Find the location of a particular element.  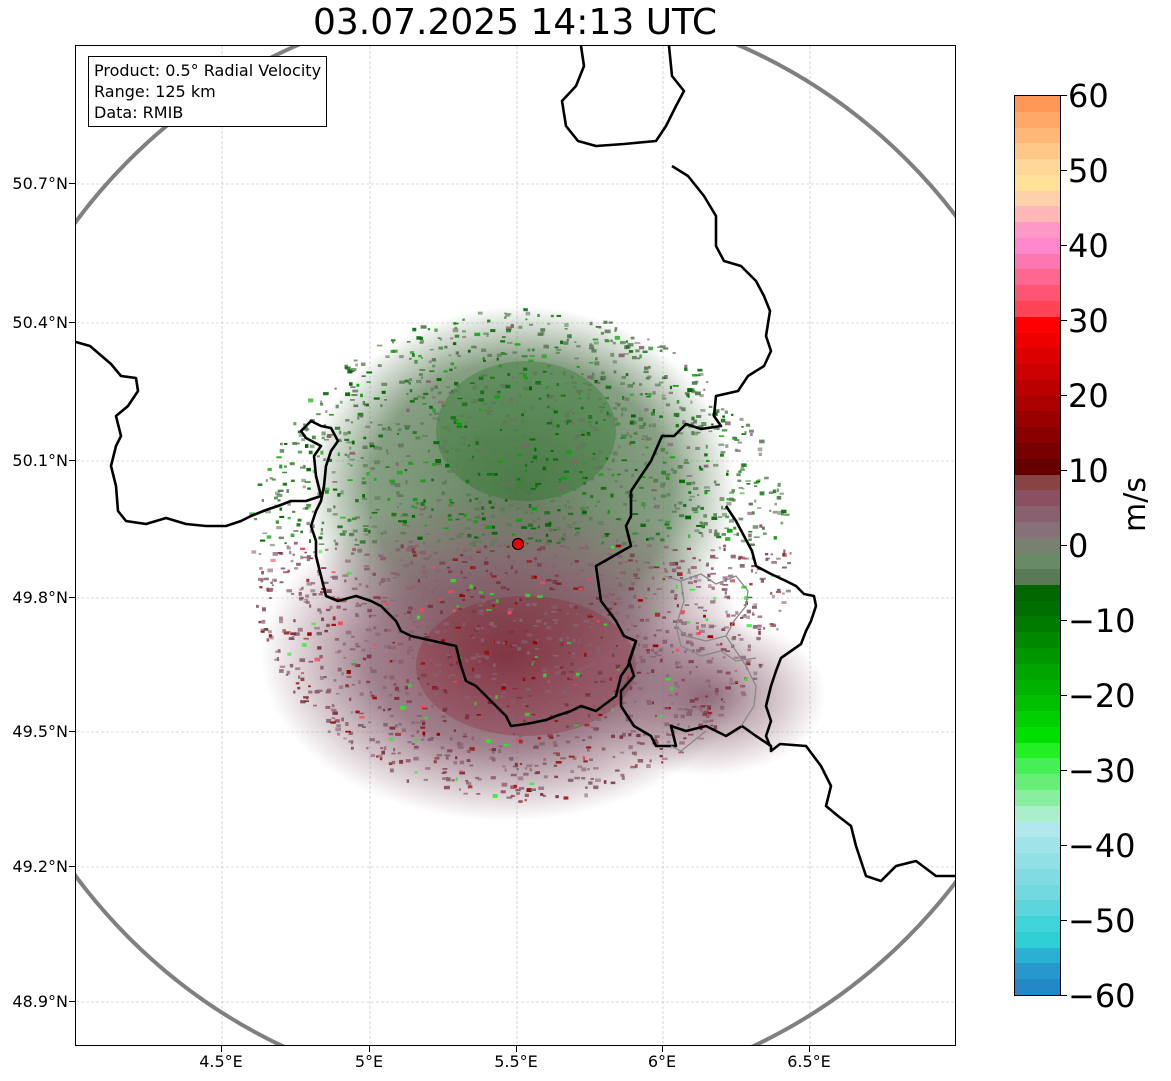

colorbar-band is located at coordinates (1037, 467).